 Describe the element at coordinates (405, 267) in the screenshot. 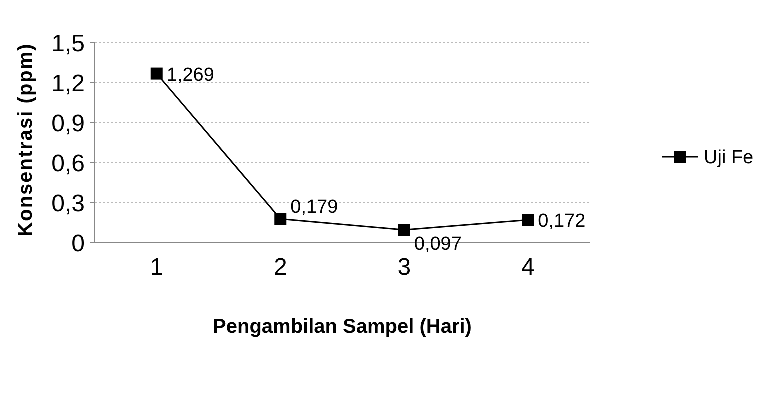

I see `x-tick-label: 3` at that location.